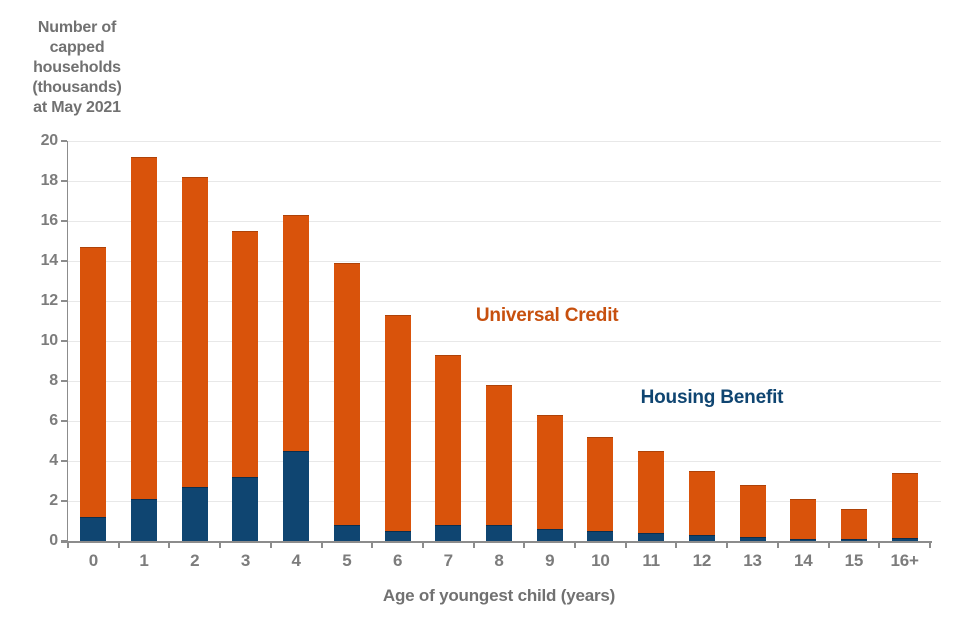  I want to click on bar-4-universal-credit, so click(296, 333).